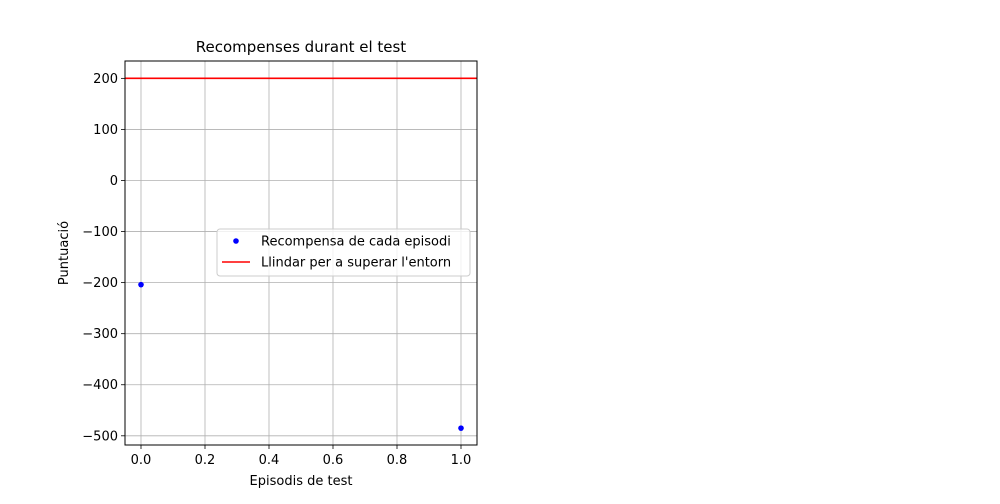 The image size is (1000, 504). Describe the element at coordinates (333, 460) in the screenshot. I see `x-tick-label: 0.6` at that location.